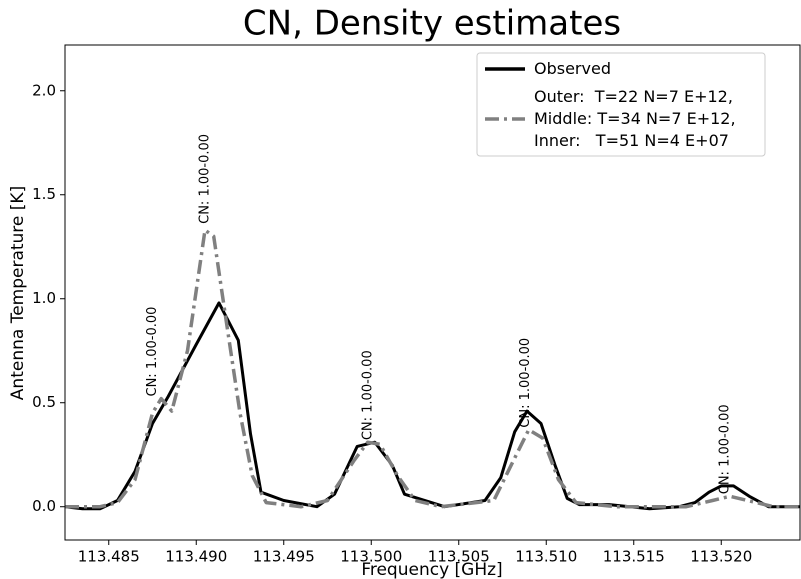 This screenshot has height=579, width=801. What do you see at coordinates (44, 402) in the screenshot?
I see `y-tick-label: 0.5` at bounding box center [44, 402].